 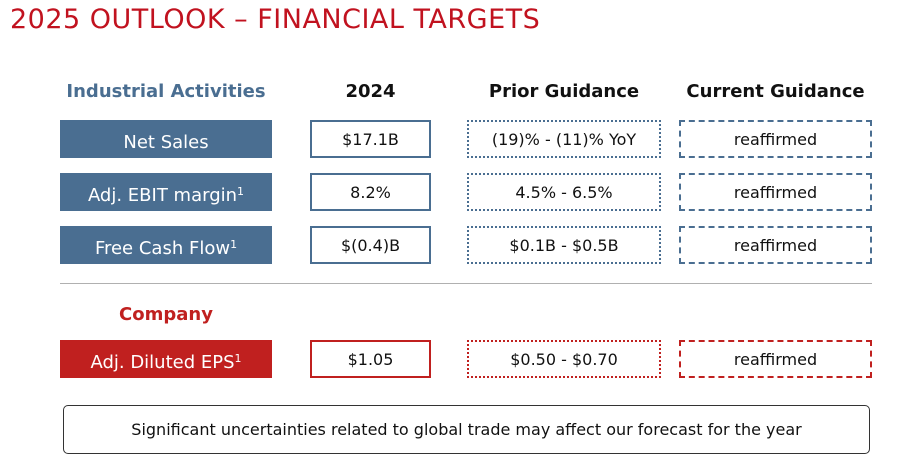 What do you see at coordinates (775, 359) in the screenshot?
I see `cell-current-adj-diluted-eps: reaffirmed` at bounding box center [775, 359].